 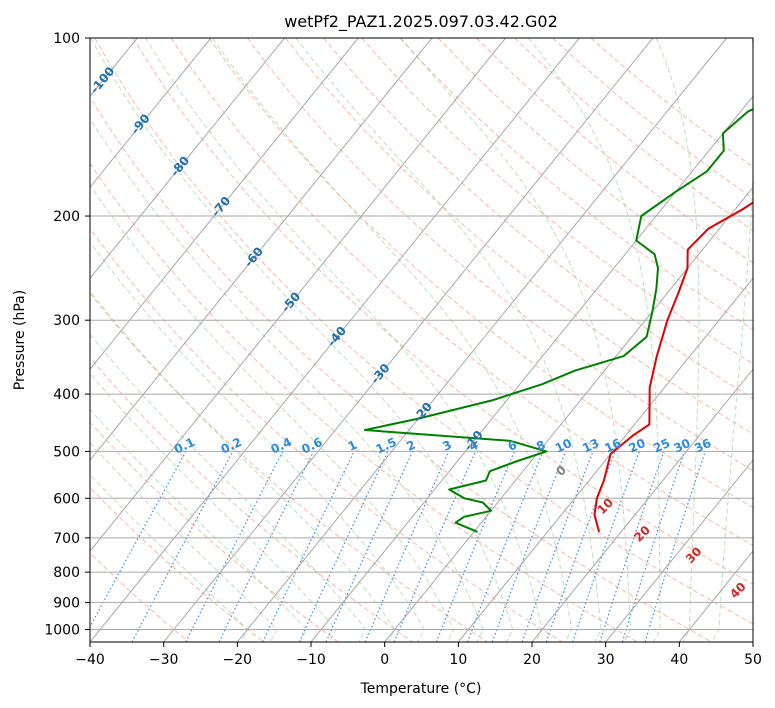 What do you see at coordinates (66, 499) in the screenshot?
I see `y-tick-label: 600` at bounding box center [66, 499].